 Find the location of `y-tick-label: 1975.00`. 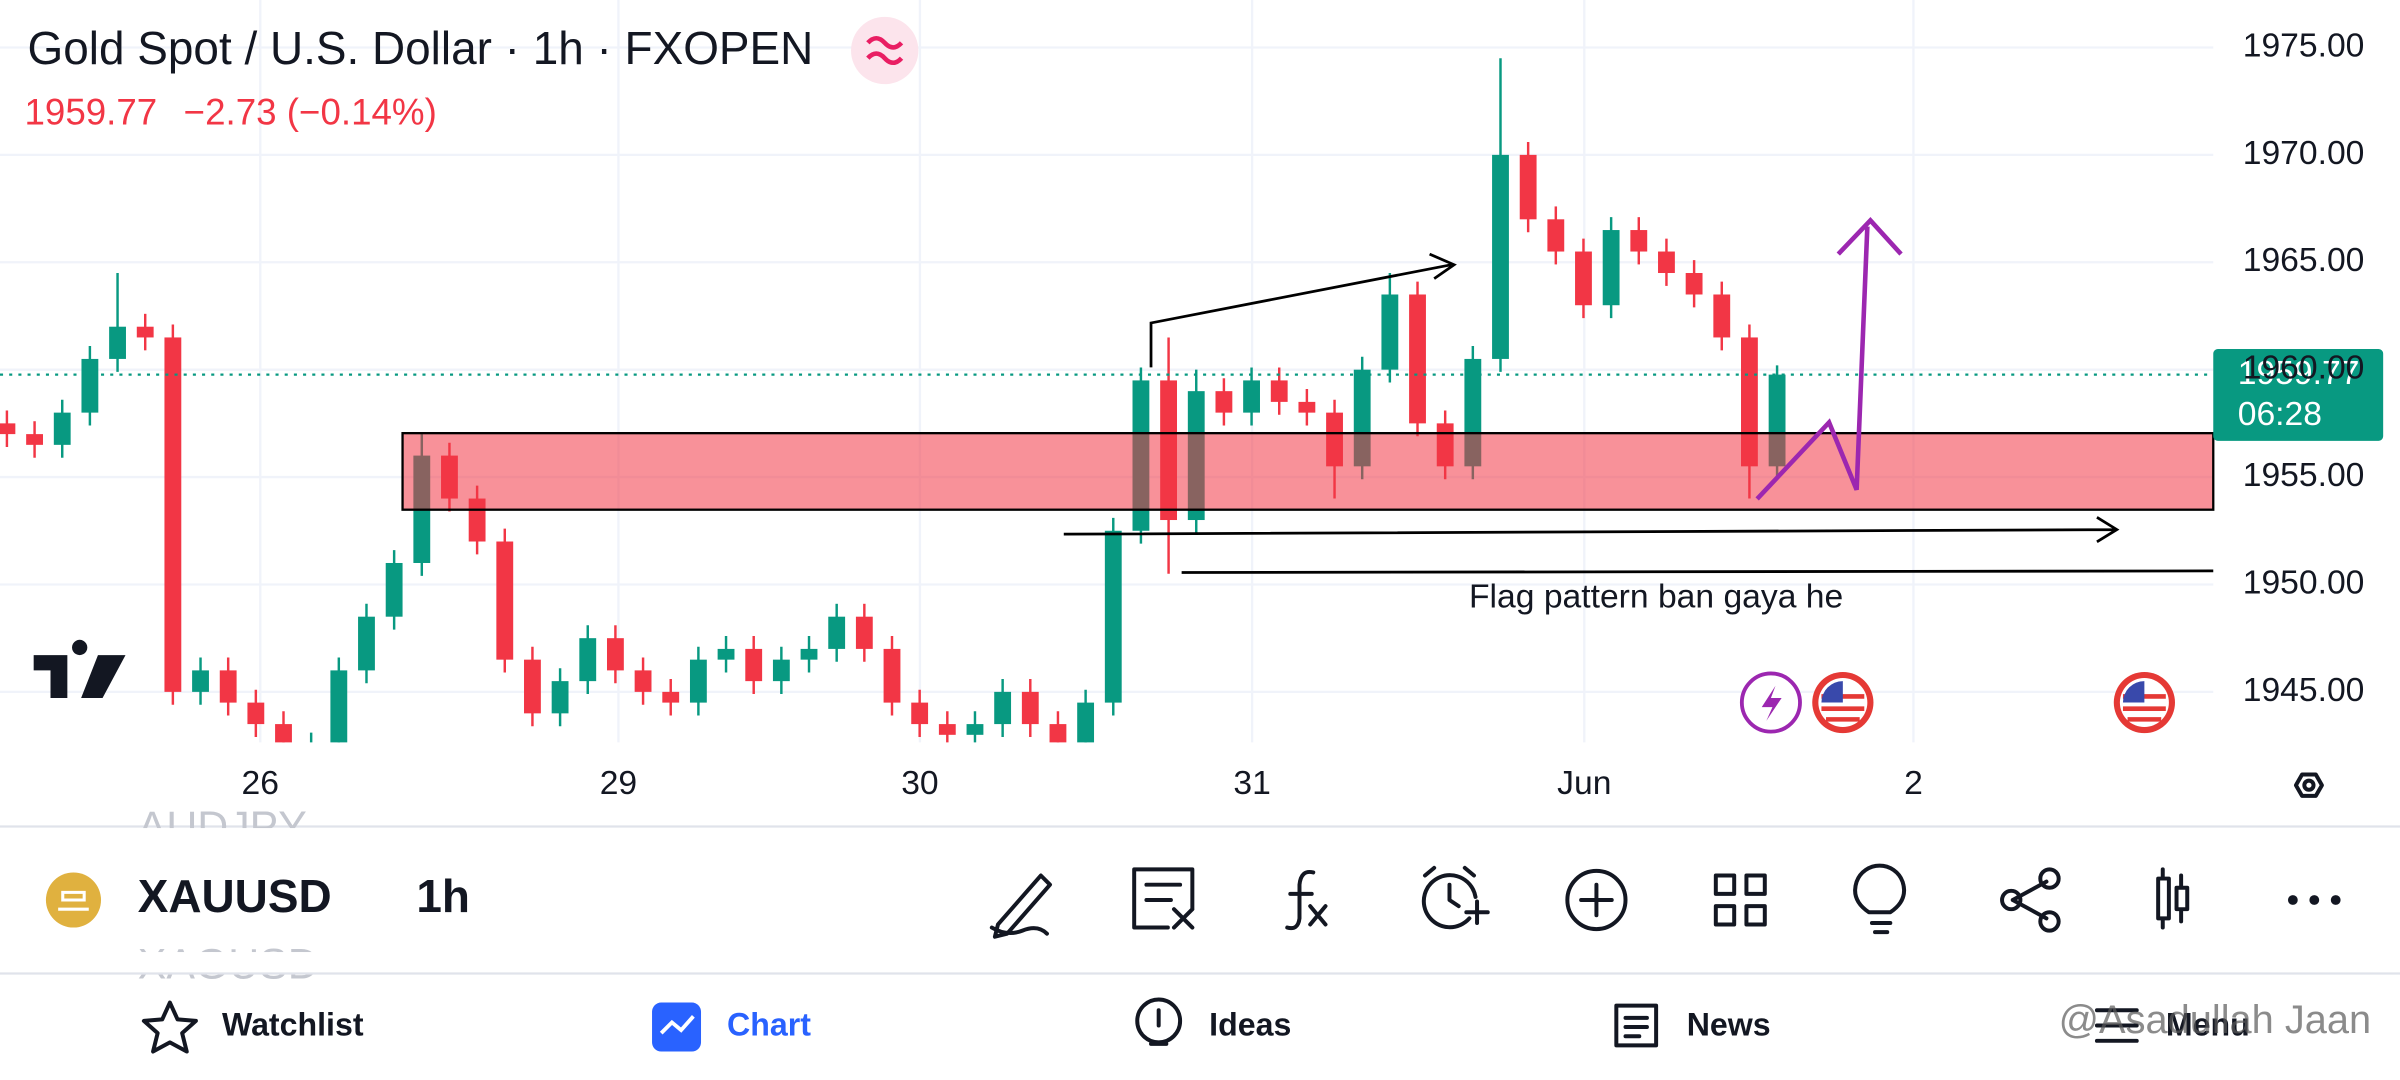

y-tick-label: 1975.00 is located at coordinates (2304, 45).